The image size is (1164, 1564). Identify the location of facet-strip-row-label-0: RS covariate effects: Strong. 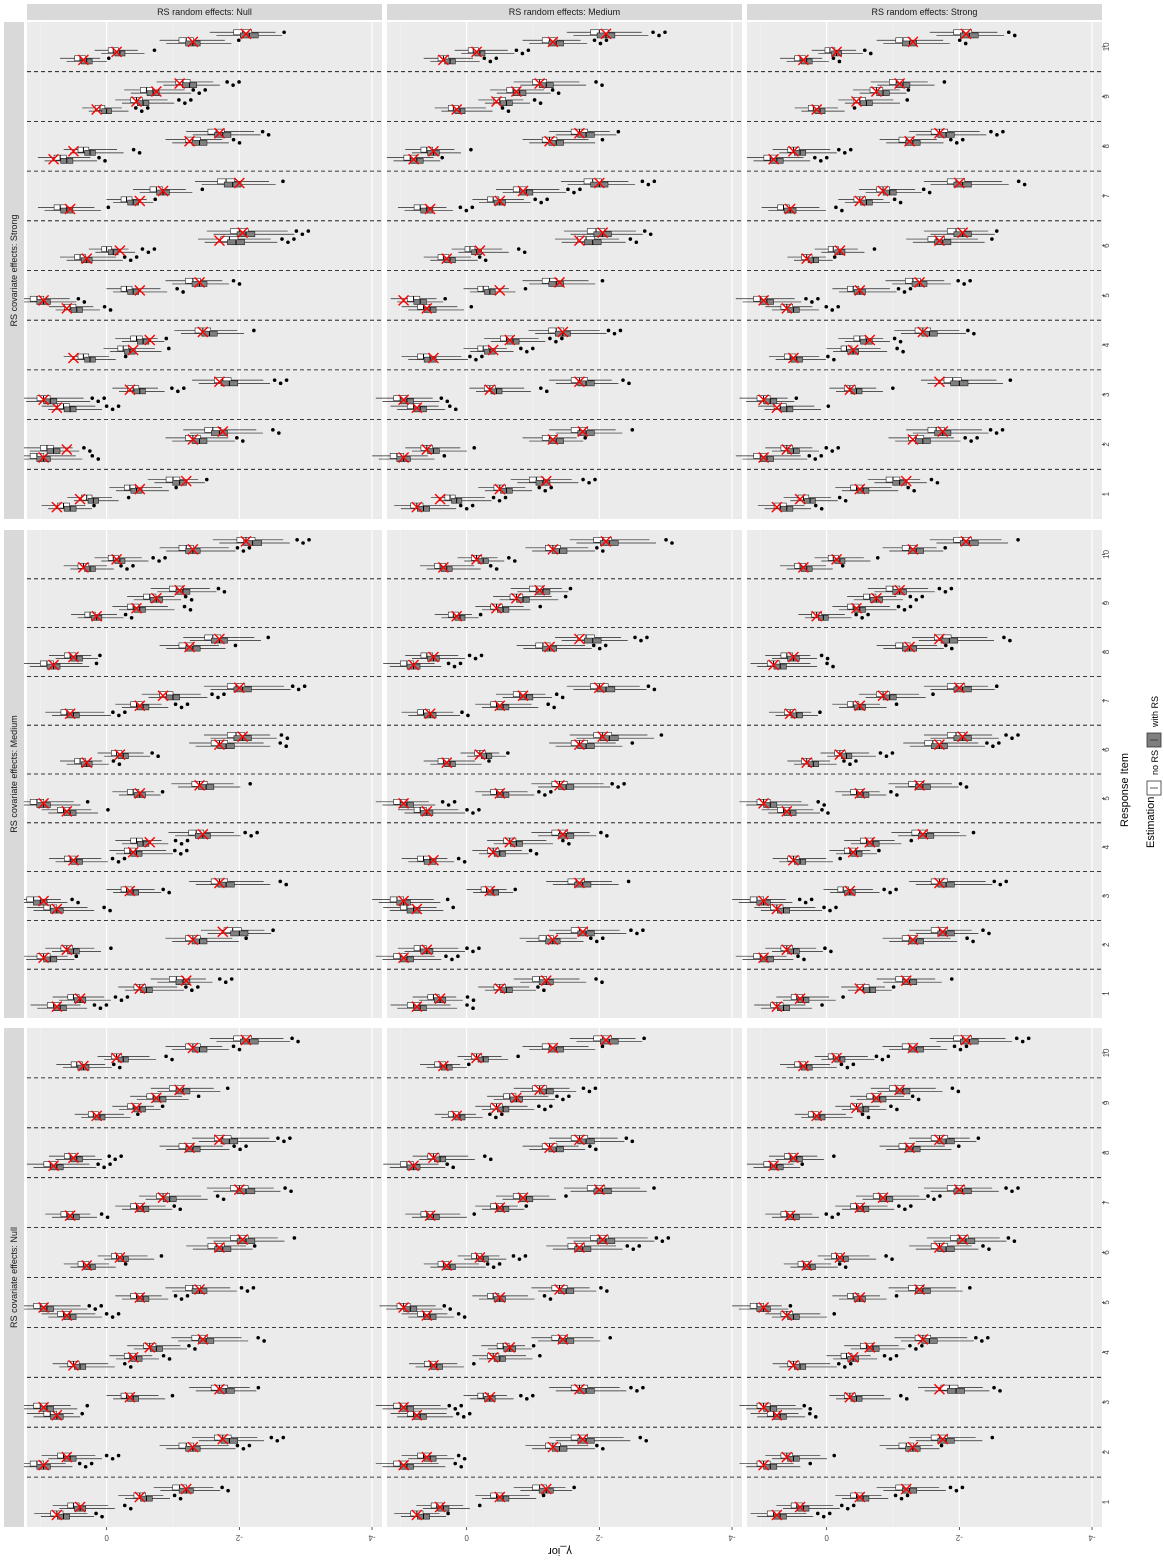
(14, 271).